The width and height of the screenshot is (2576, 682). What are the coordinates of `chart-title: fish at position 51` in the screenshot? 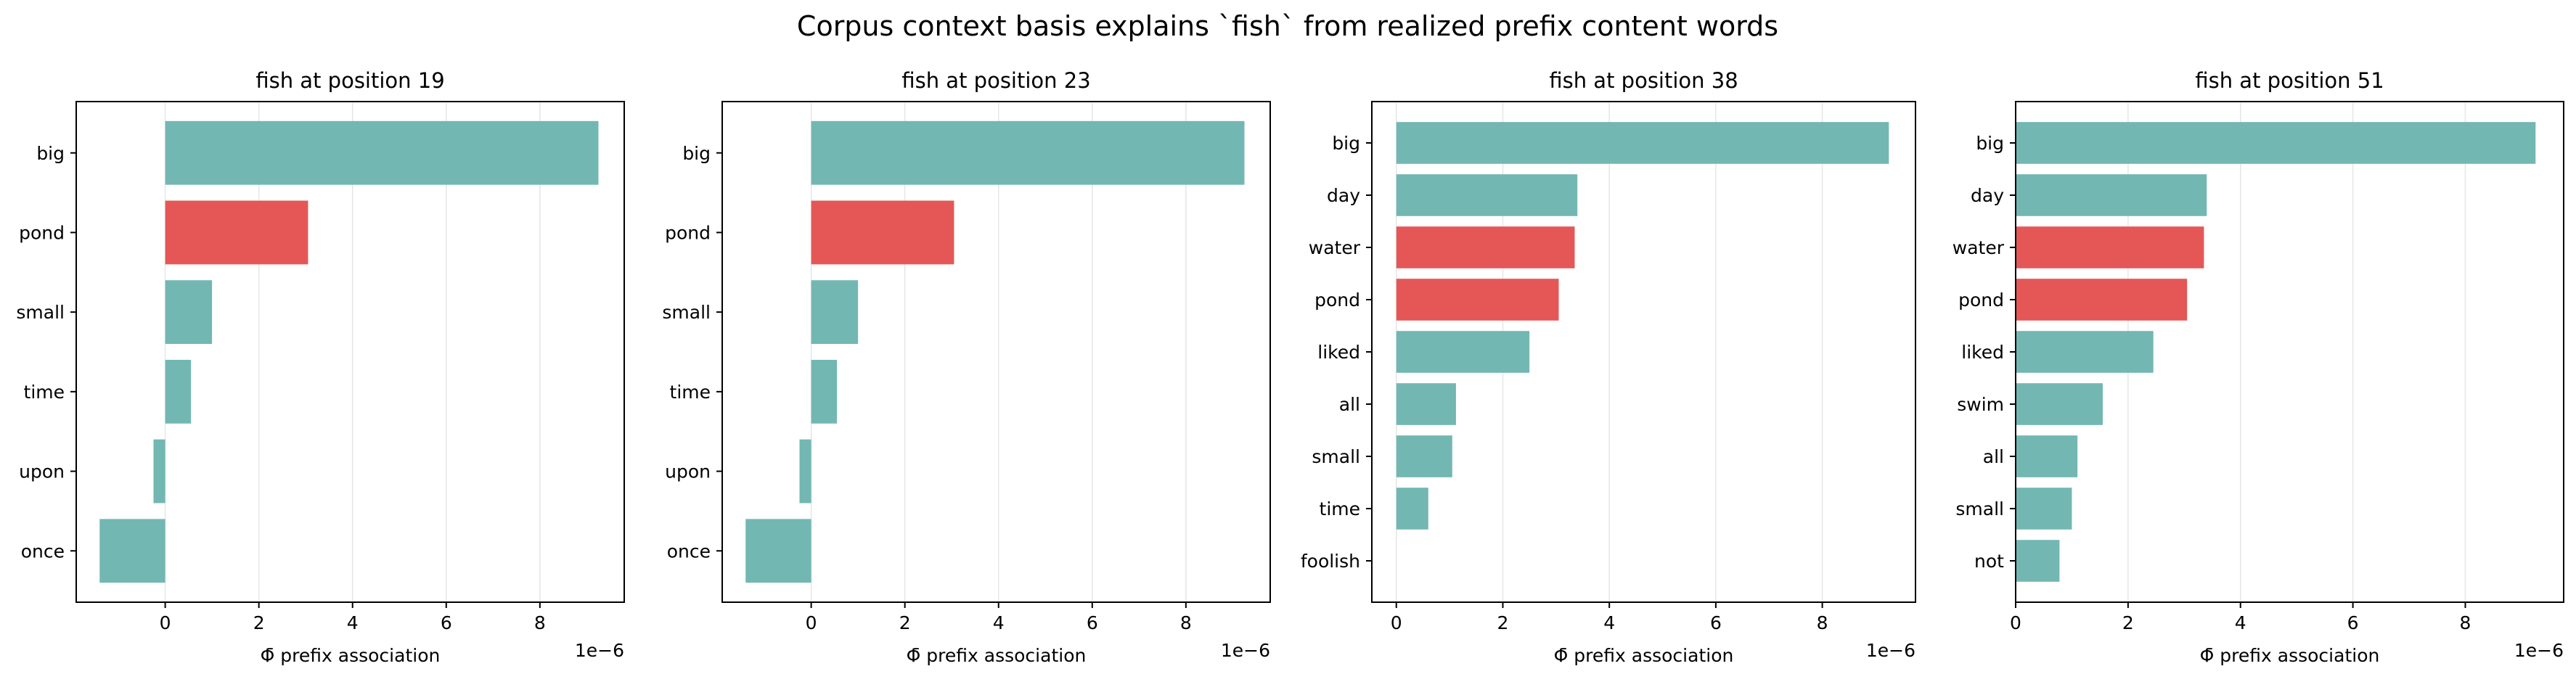 It's located at (2290, 81).